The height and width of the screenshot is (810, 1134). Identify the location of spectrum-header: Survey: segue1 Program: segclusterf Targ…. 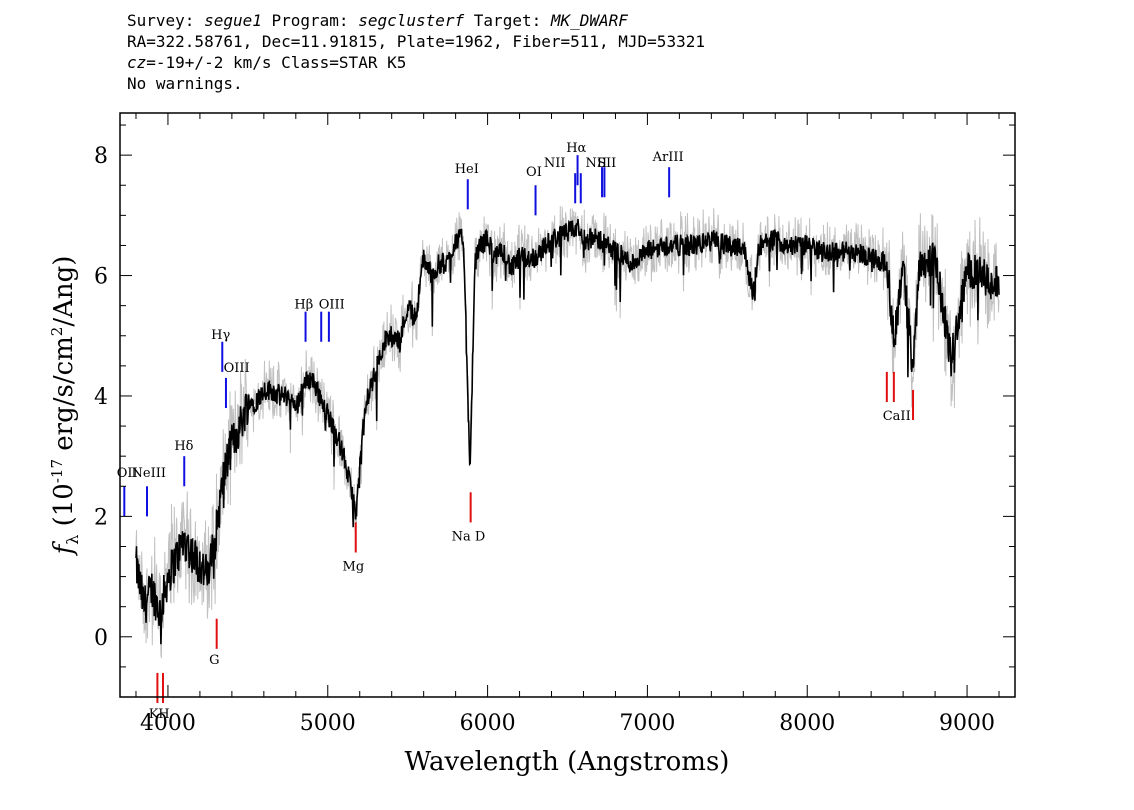
(416, 52).